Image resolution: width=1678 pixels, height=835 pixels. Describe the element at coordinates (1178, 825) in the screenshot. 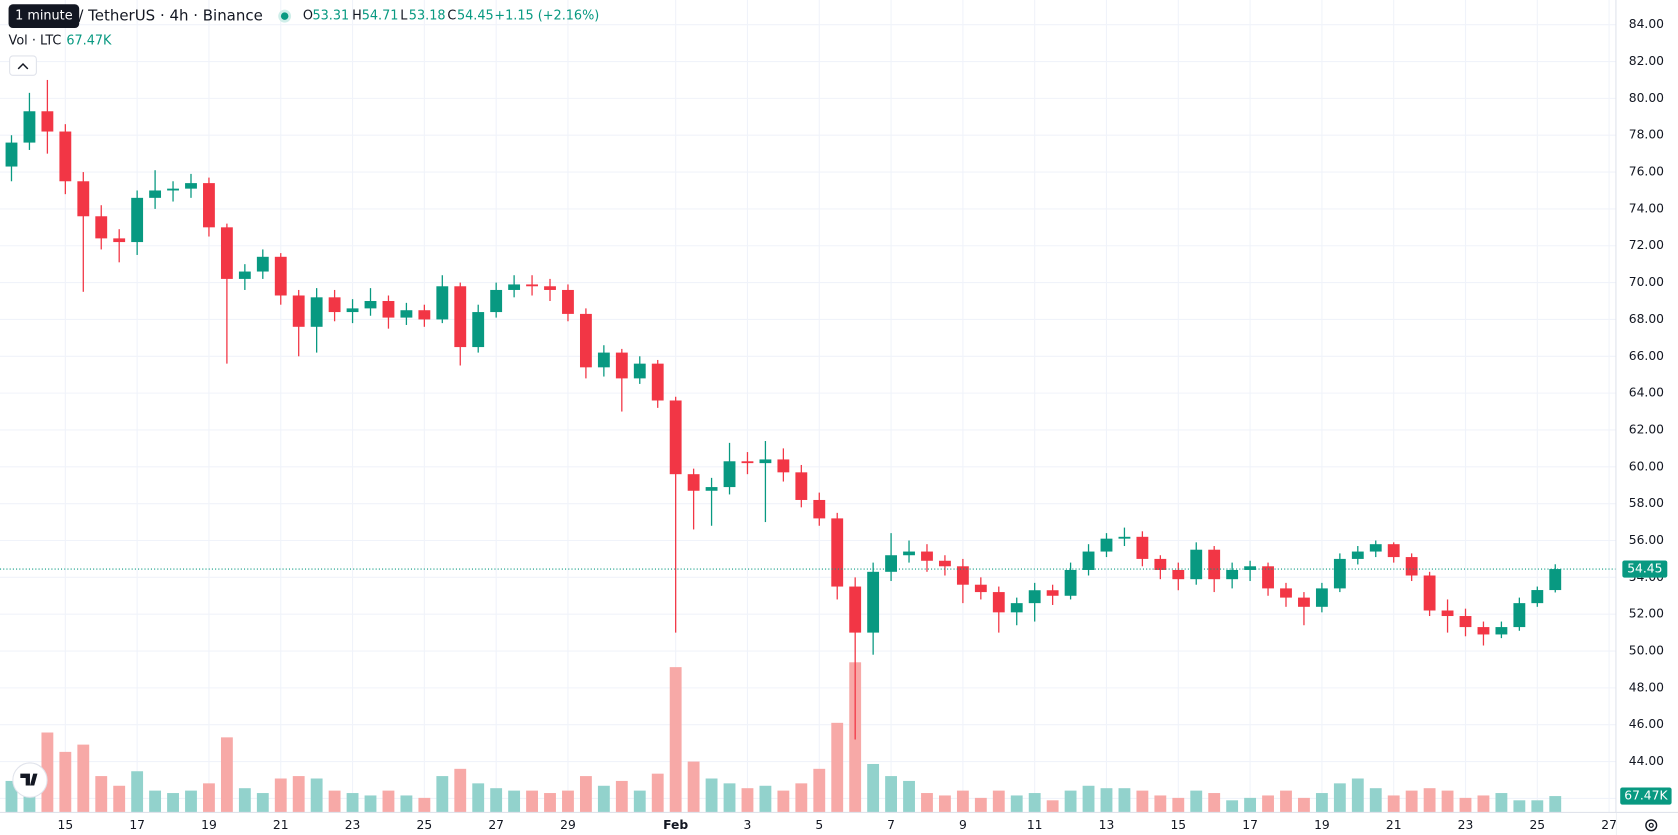

I see `x-tick-label: 15` at that location.